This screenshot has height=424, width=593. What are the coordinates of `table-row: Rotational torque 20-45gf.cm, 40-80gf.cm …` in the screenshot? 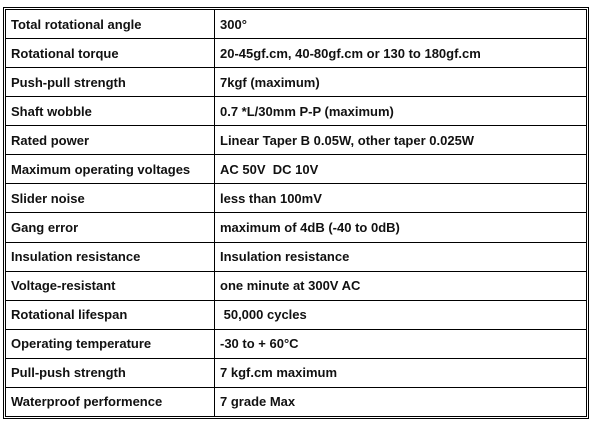 It's located at (296, 53).